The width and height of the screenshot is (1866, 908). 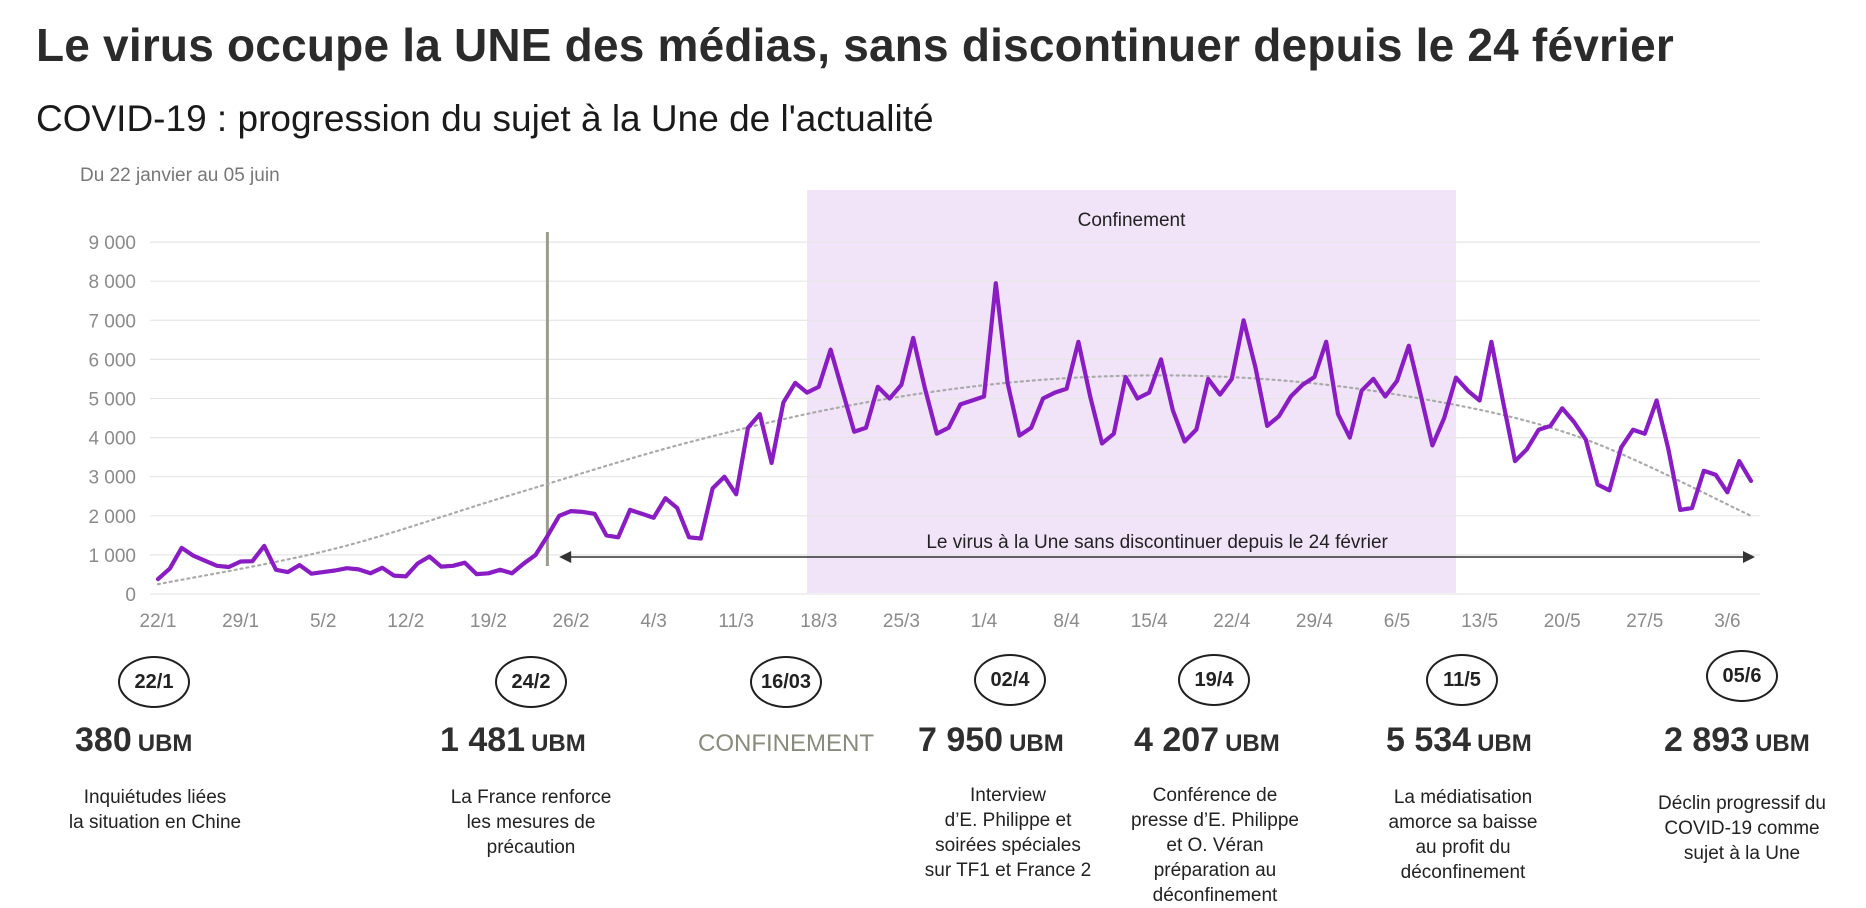 I want to click on milestone-value: 2 893 UBM, so click(x=1737, y=740).